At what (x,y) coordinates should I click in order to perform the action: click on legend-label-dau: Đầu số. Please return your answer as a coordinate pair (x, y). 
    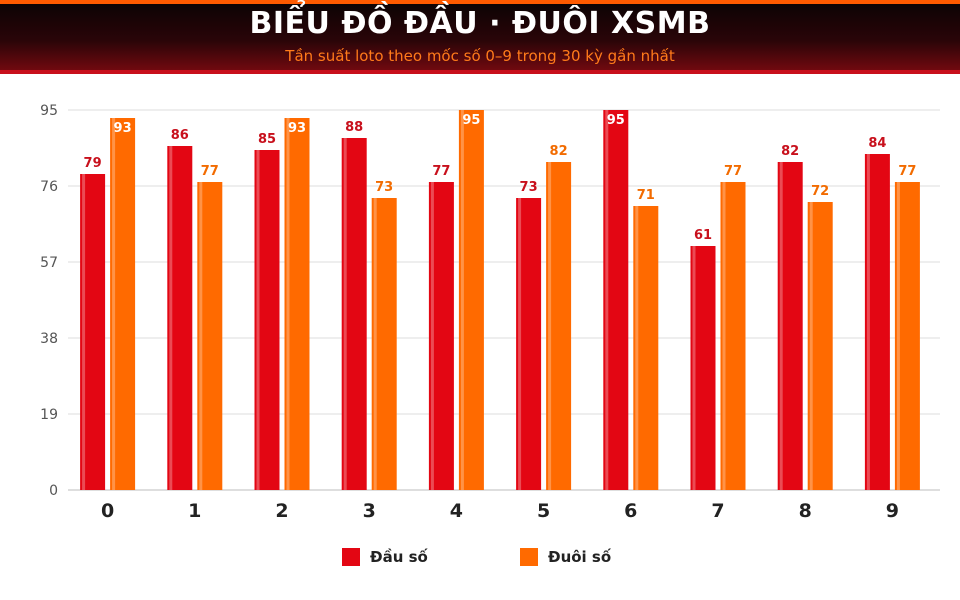
    Looking at the image, I should click on (399, 557).